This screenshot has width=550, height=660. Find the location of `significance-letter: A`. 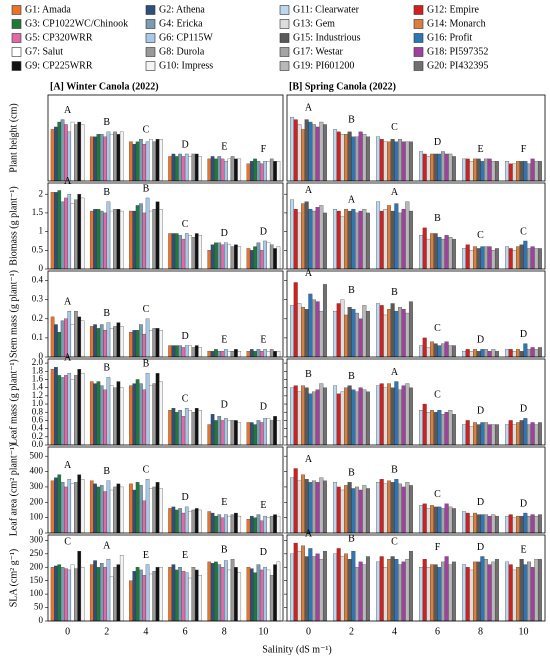

significance-letter: A is located at coordinates (309, 273).